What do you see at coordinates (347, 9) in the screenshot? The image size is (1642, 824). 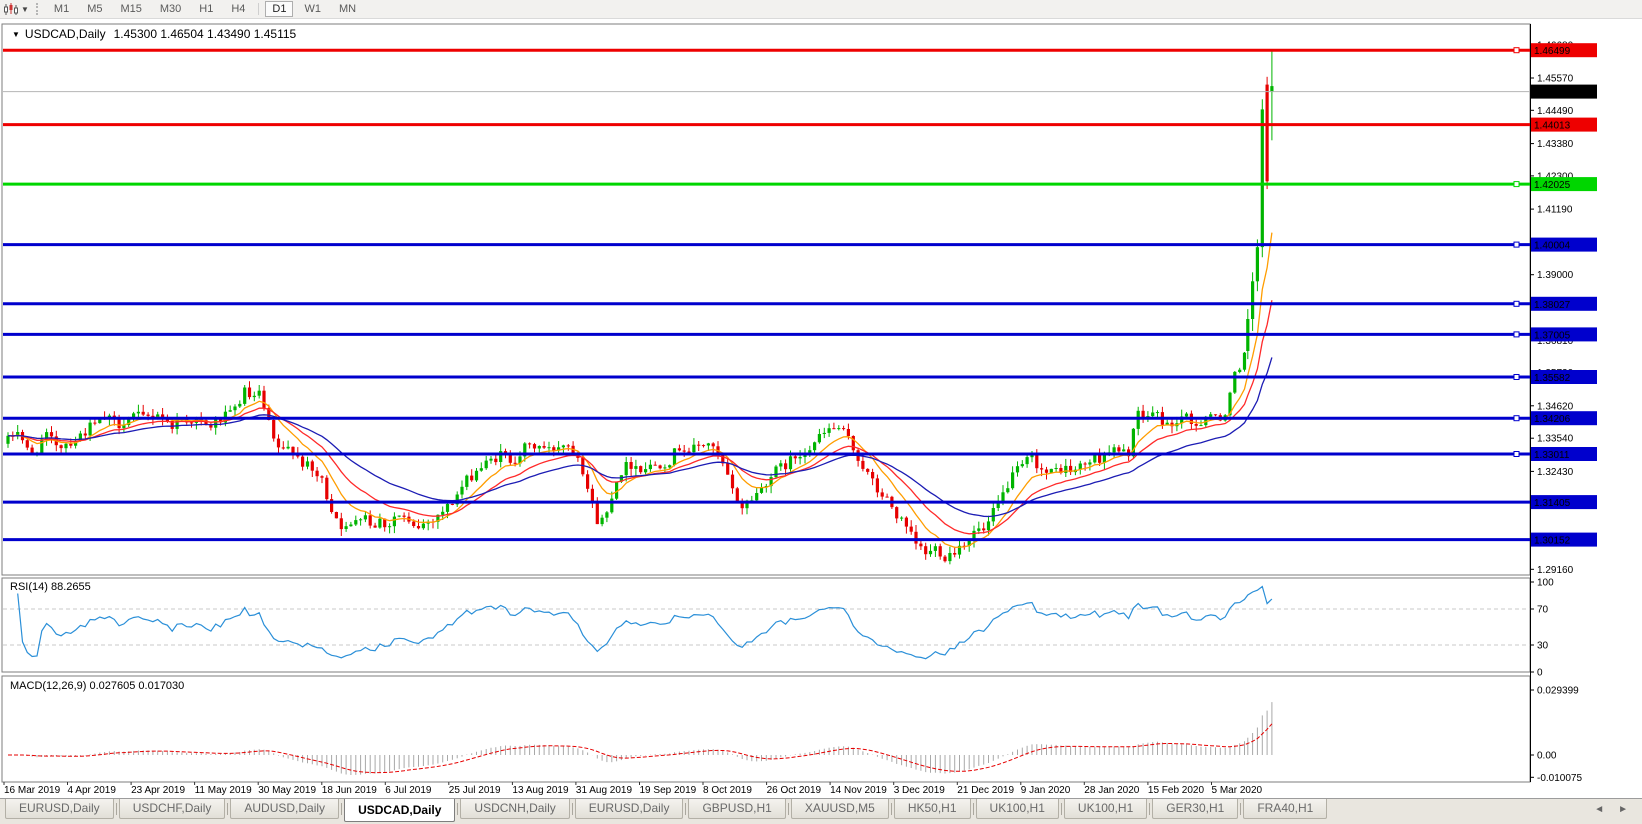 I see `timeframe-button-mn: MN` at bounding box center [347, 9].